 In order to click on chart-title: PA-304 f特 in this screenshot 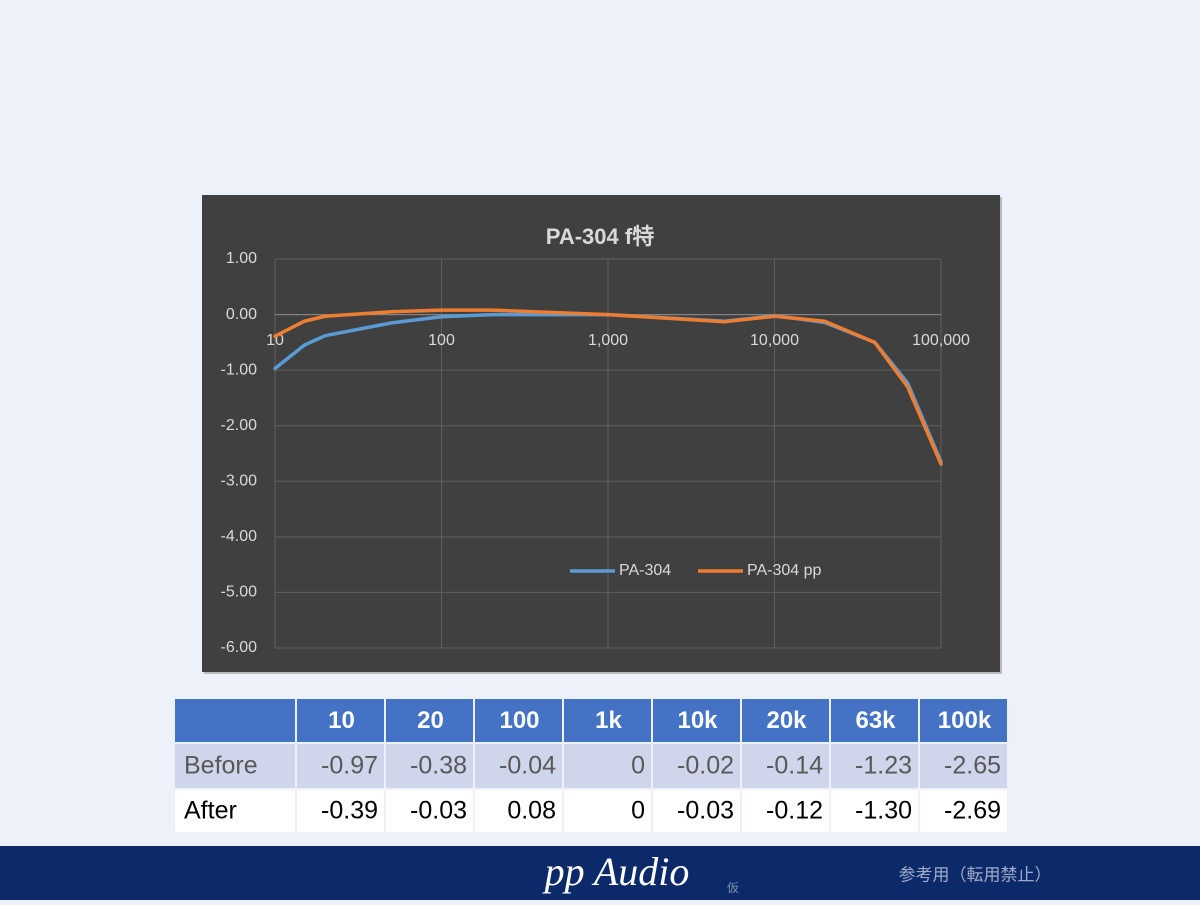, I will do `click(600, 236)`.